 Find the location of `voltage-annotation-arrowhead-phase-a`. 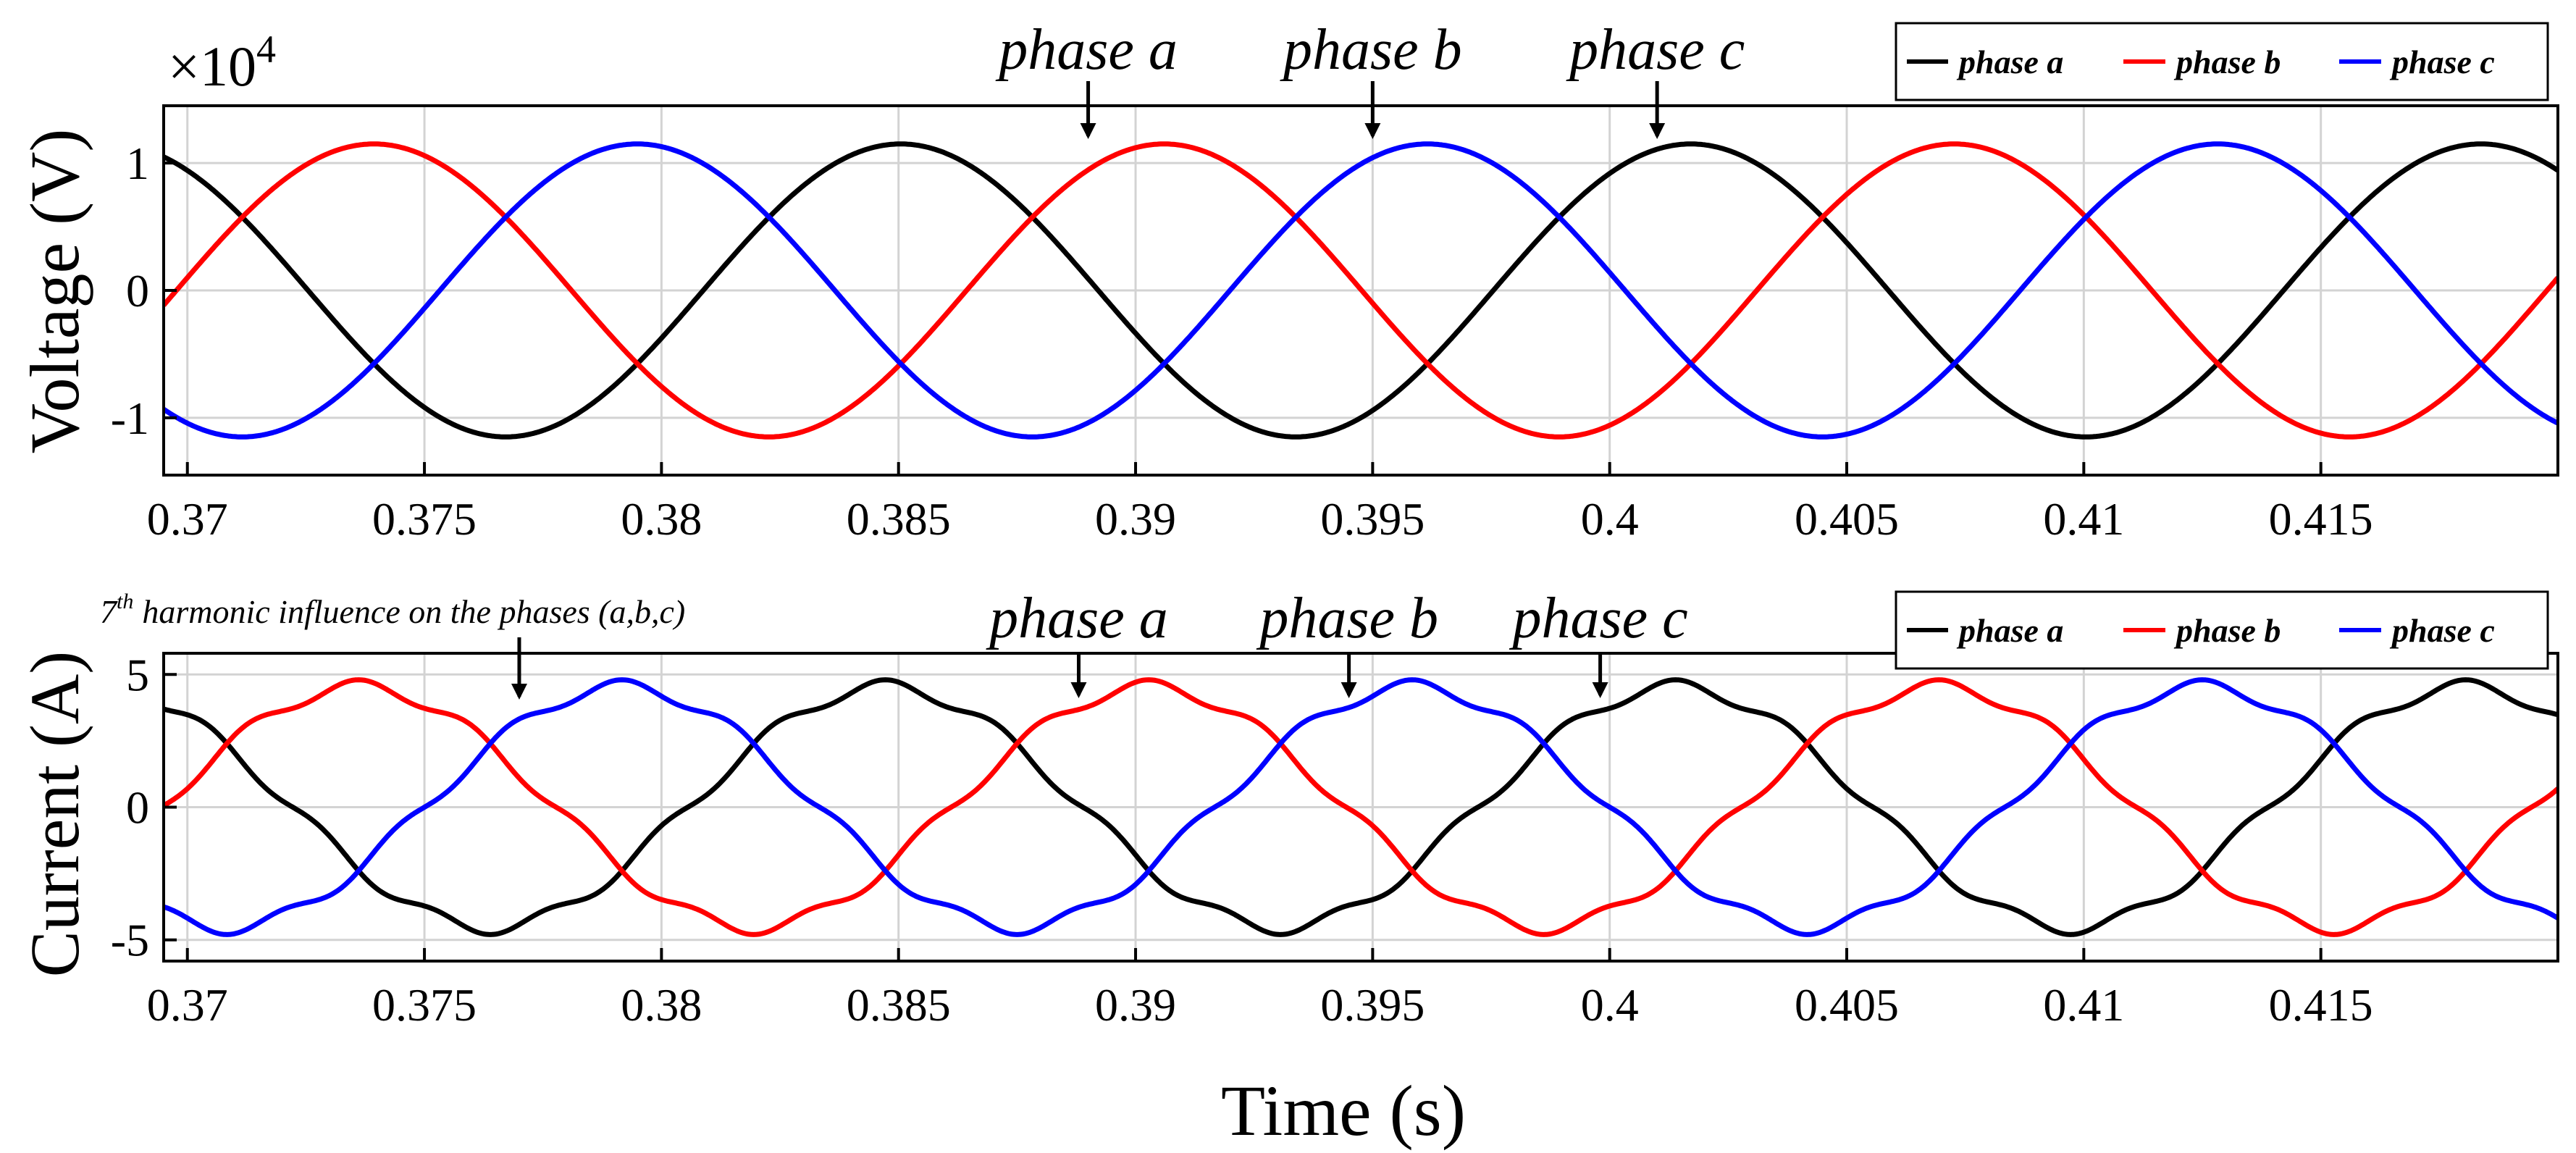

voltage-annotation-arrowhead-phase-a is located at coordinates (1088, 131).